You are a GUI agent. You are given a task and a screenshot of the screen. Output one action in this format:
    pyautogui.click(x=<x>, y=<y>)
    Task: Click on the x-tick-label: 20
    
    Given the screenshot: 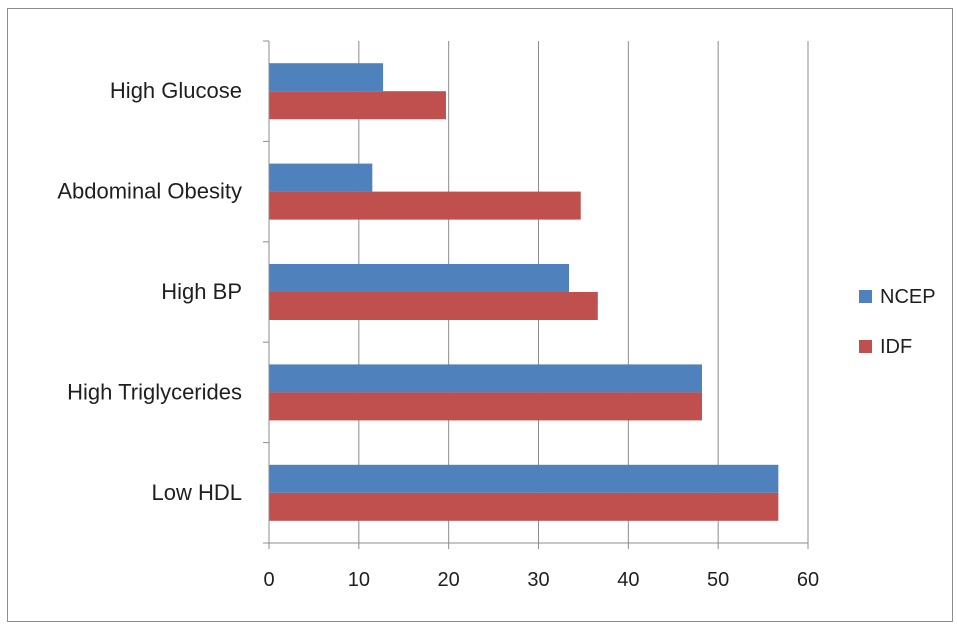 What is the action you would take?
    pyautogui.click(x=449, y=580)
    